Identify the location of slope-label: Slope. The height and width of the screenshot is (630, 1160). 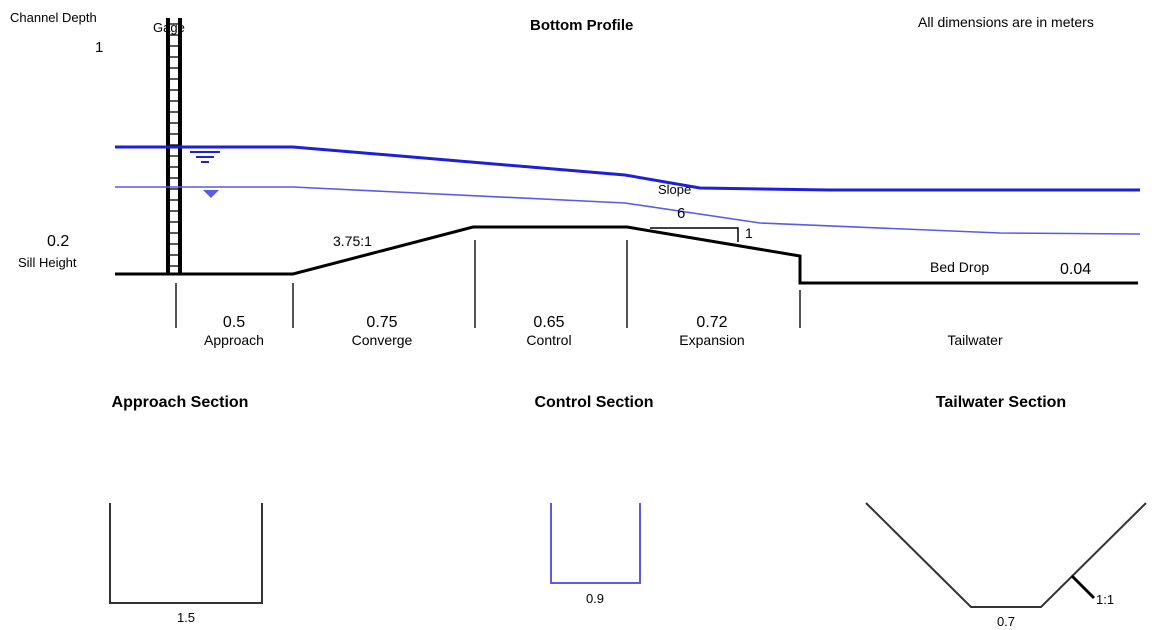
(674, 189).